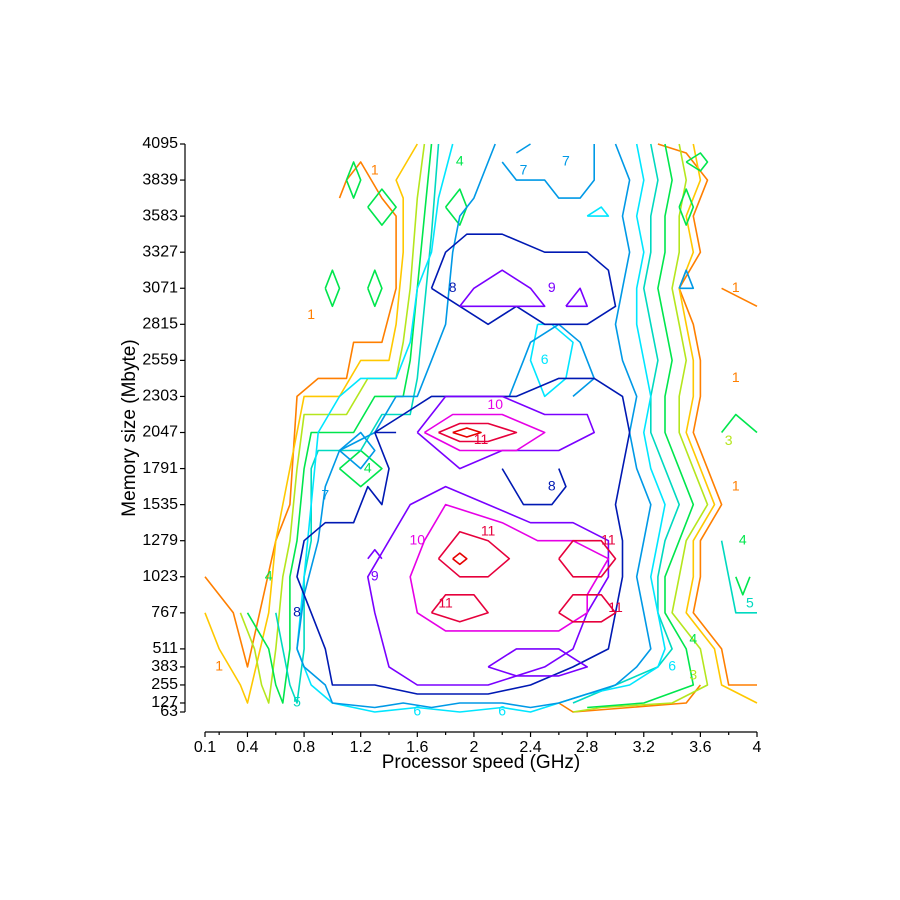  I want to click on y-tick-label: 3839, so click(160, 179).